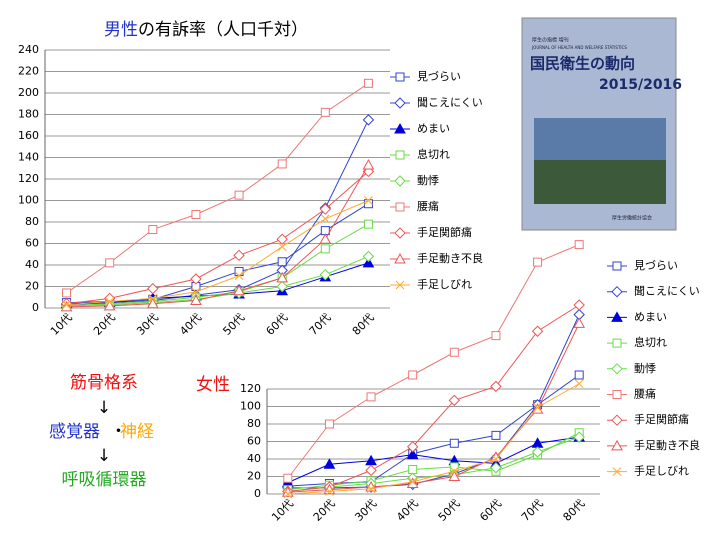 The height and width of the screenshot is (540, 720). What do you see at coordinates (104, 480) in the screenshot?
I see `note: 呼吸循環器` at bounding box center [104, 480].